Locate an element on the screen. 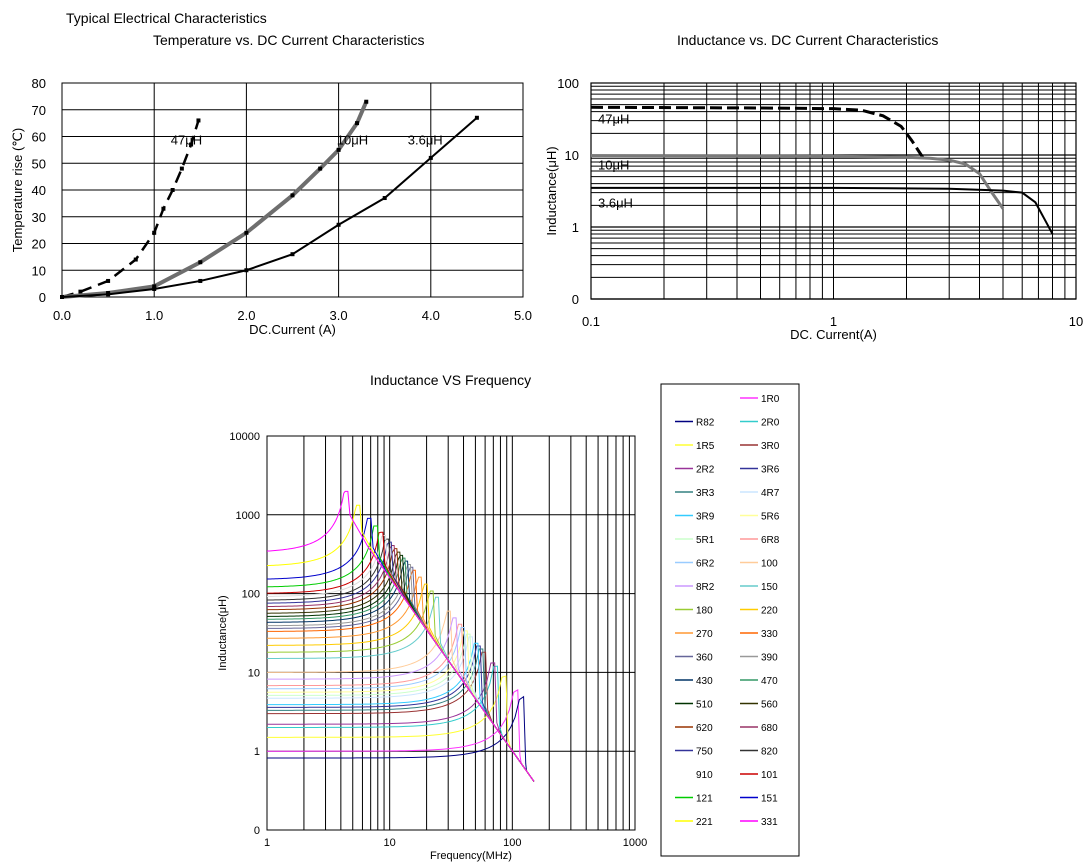 This screenshot has height=865, width=1086. legend-label: 2R2 is located at coordinates (705, 470).